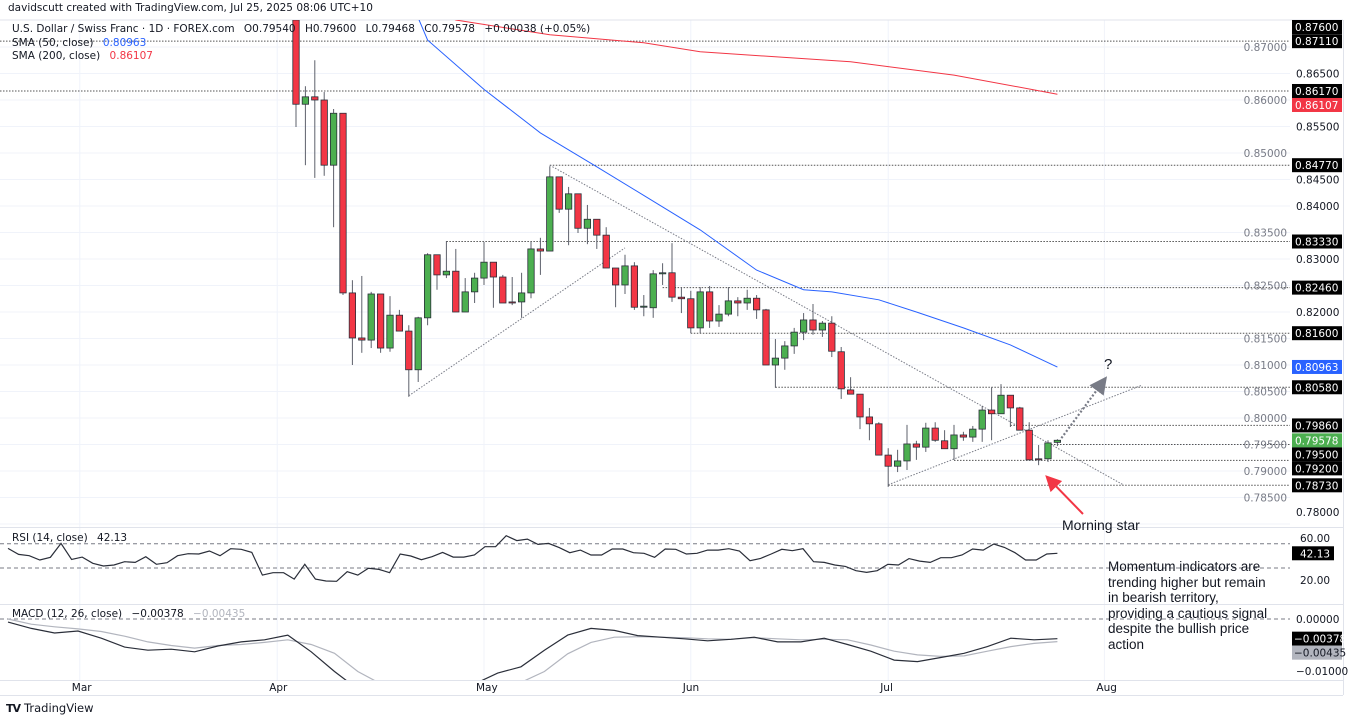 Image resolution: width=1350 pixels, height=722 pixels. Describe the element at coordinates (532, 659) in the screenshot. I see `macd-signal-line` at that location.